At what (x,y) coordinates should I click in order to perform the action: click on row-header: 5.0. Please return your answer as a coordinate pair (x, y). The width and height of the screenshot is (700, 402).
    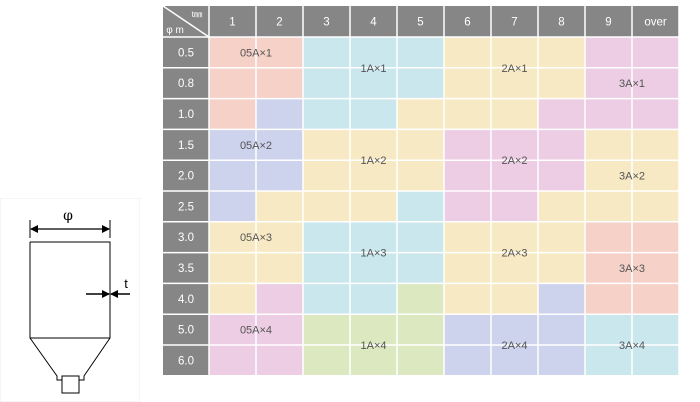
    Looking at the image, I should click on (186, 331).